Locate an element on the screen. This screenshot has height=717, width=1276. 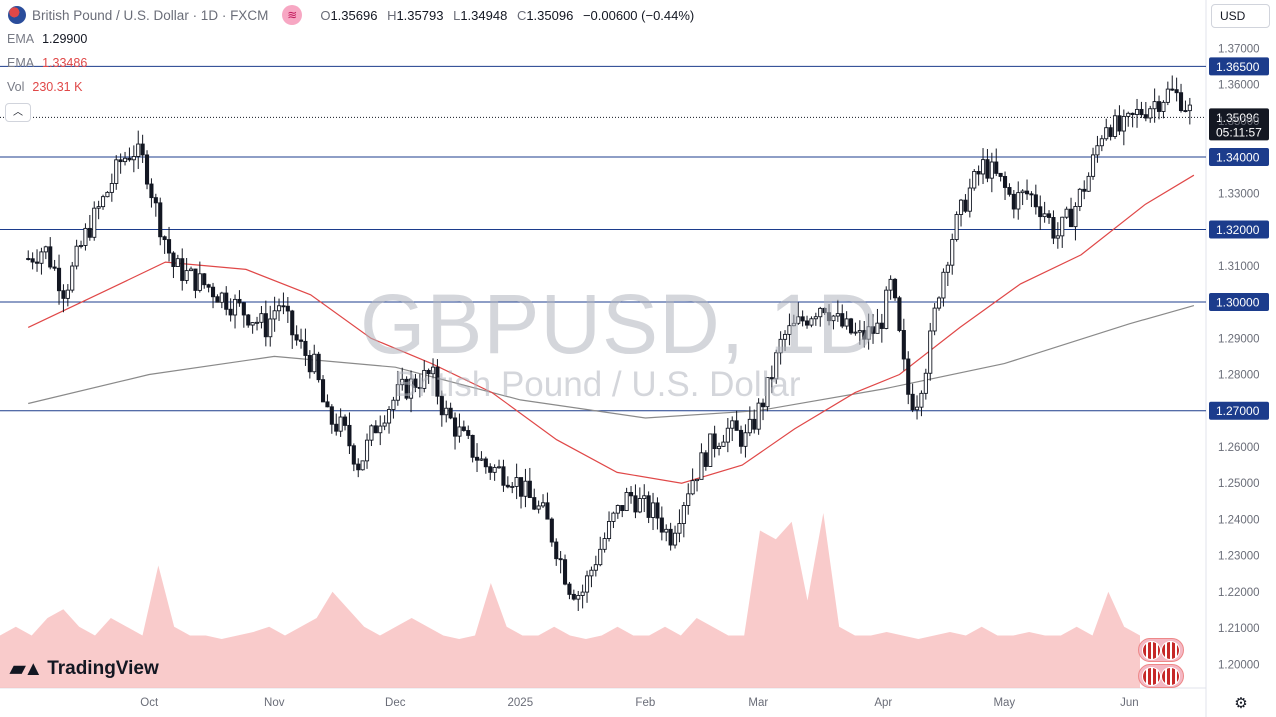
indicator-ema-fast: EMA 1.33486 is located at coordinates (47, 63).